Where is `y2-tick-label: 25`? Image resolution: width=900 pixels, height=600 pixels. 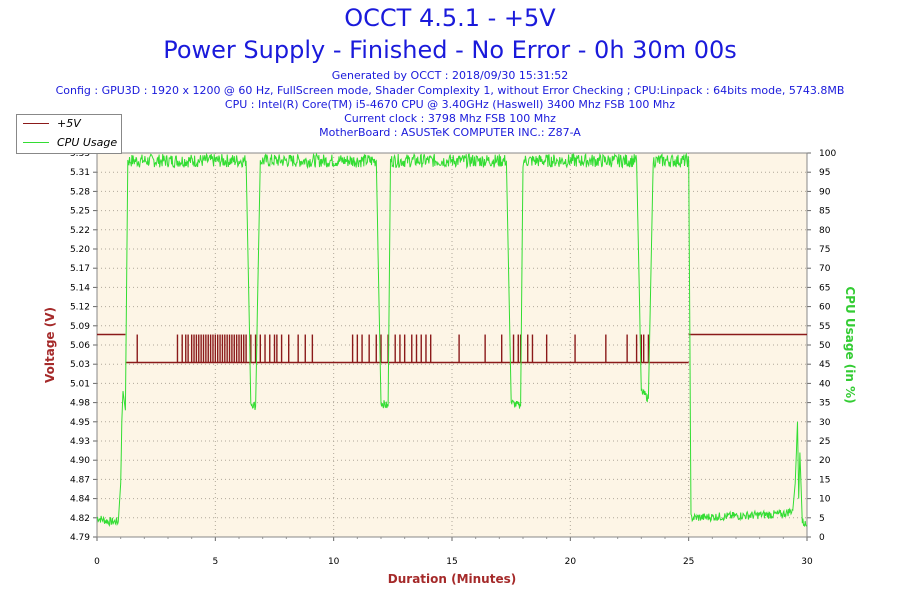 y2-tick-label: 25 is located at coordinates (824, 442).